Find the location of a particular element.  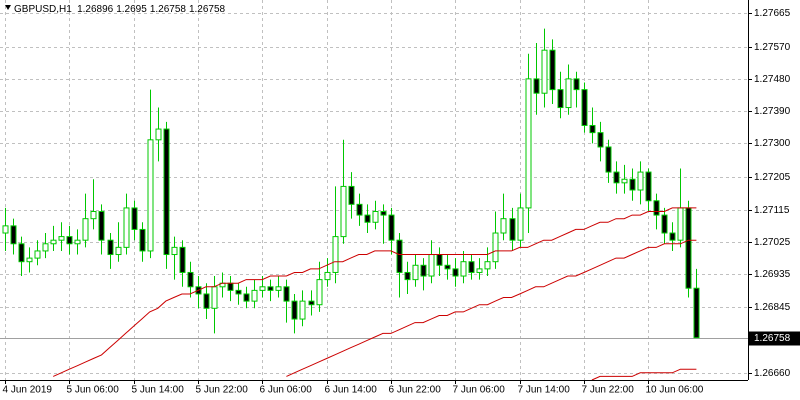

y-tick-label: 1.27115 is located at coordinates (772, 210).